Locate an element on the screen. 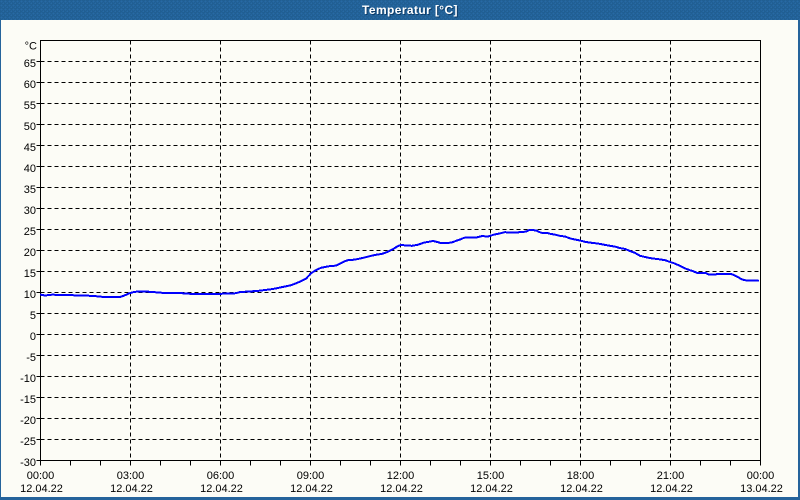 The image size is (800, 500). svg-text: 30 is located at coordinates (30, 211).